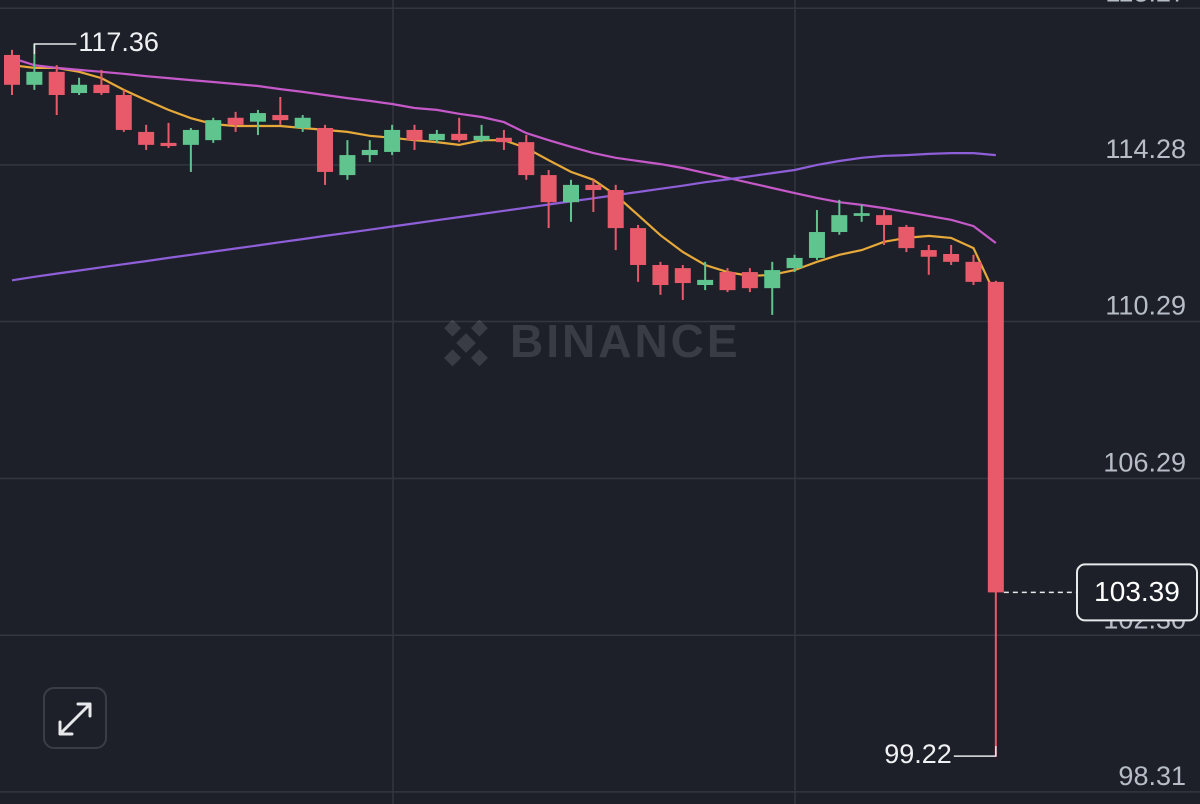  I want to click on moving-average-line, so click(503, 217).